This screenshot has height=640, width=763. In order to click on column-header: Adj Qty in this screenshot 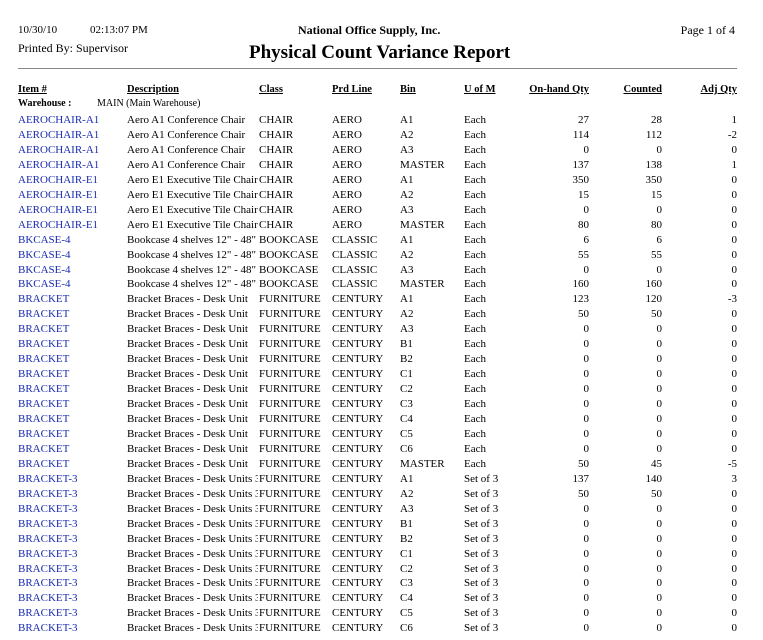, I will do `click(718, 89)`.